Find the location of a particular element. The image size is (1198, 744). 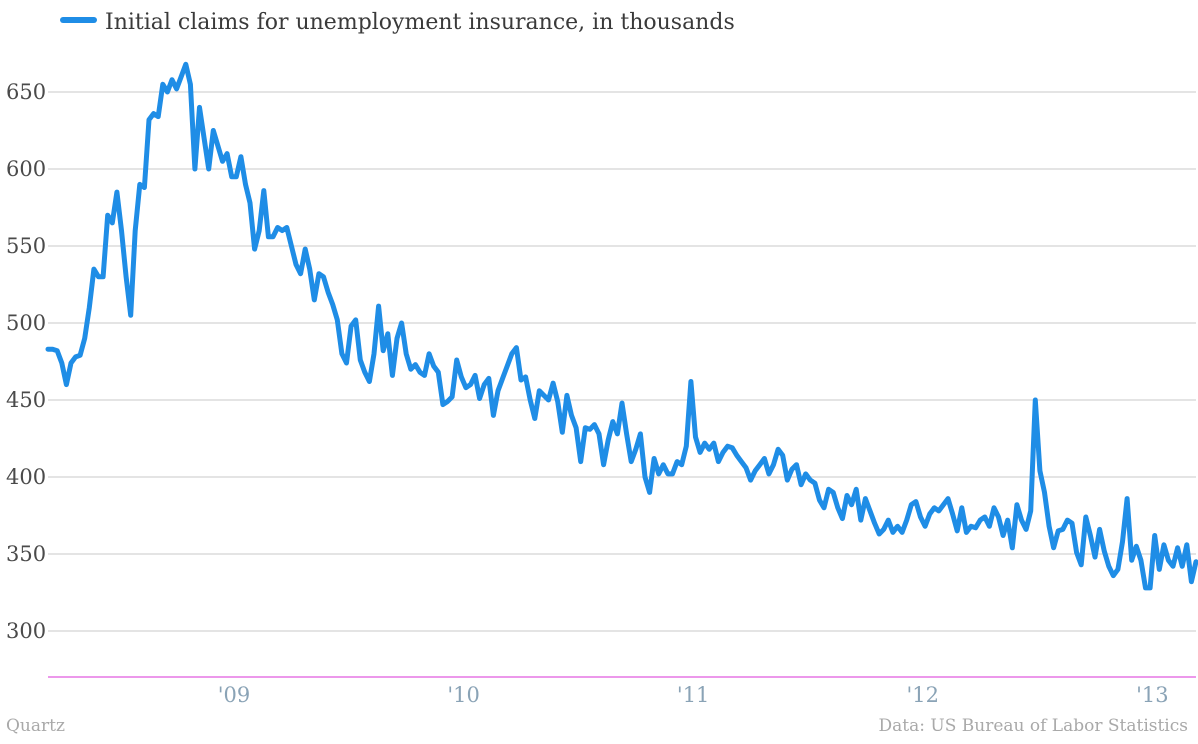

y-tick-label: 500 is located at coordinates (26, 323).